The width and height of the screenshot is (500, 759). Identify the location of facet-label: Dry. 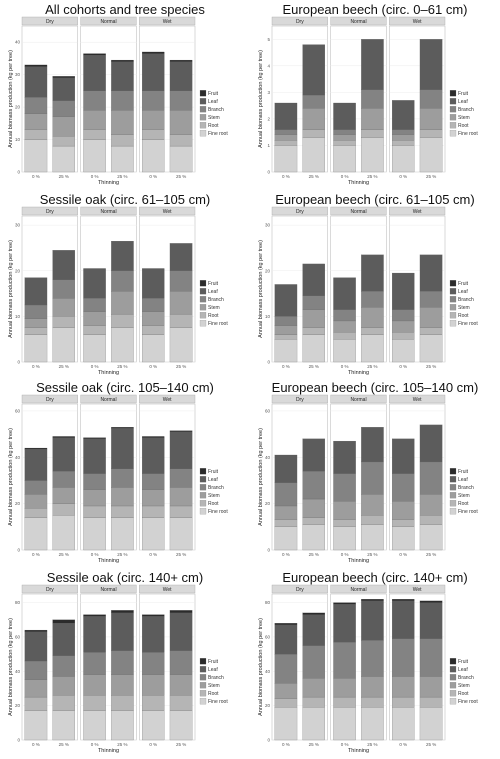
(300, 400).